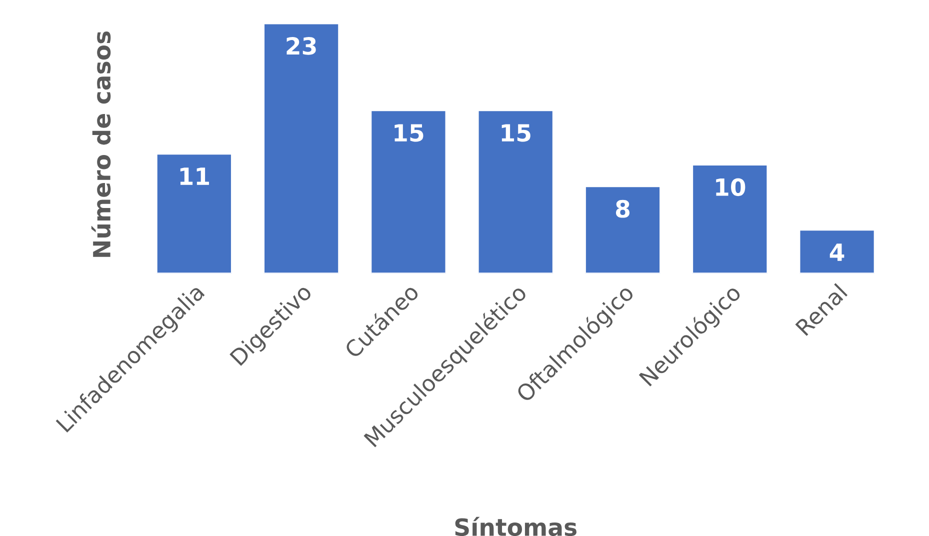 Image resolution: width=929 pixels, height=536 pixels. What do you see at coordinates (623, 209) in the screenshot?
I see `data-label: 8` at bounding box center [623, 209].